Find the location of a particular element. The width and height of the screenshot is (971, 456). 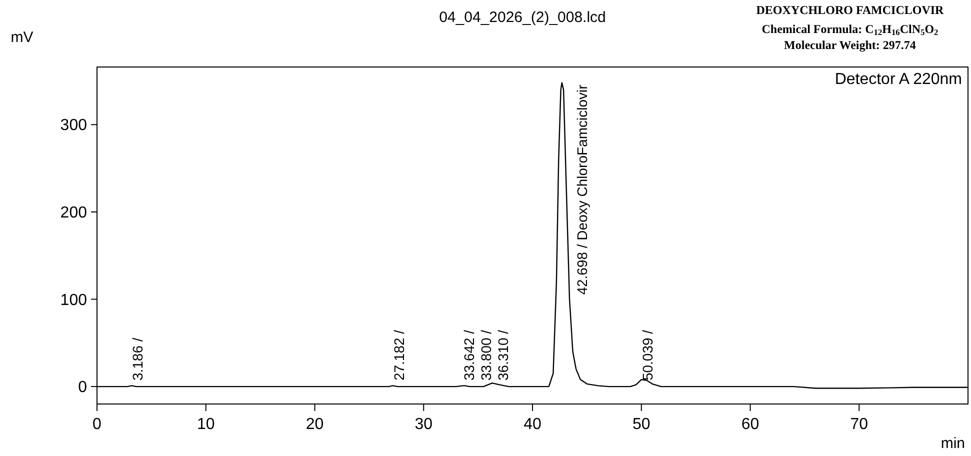

y-tick-label: 300 is located at coordinates (74, 125).